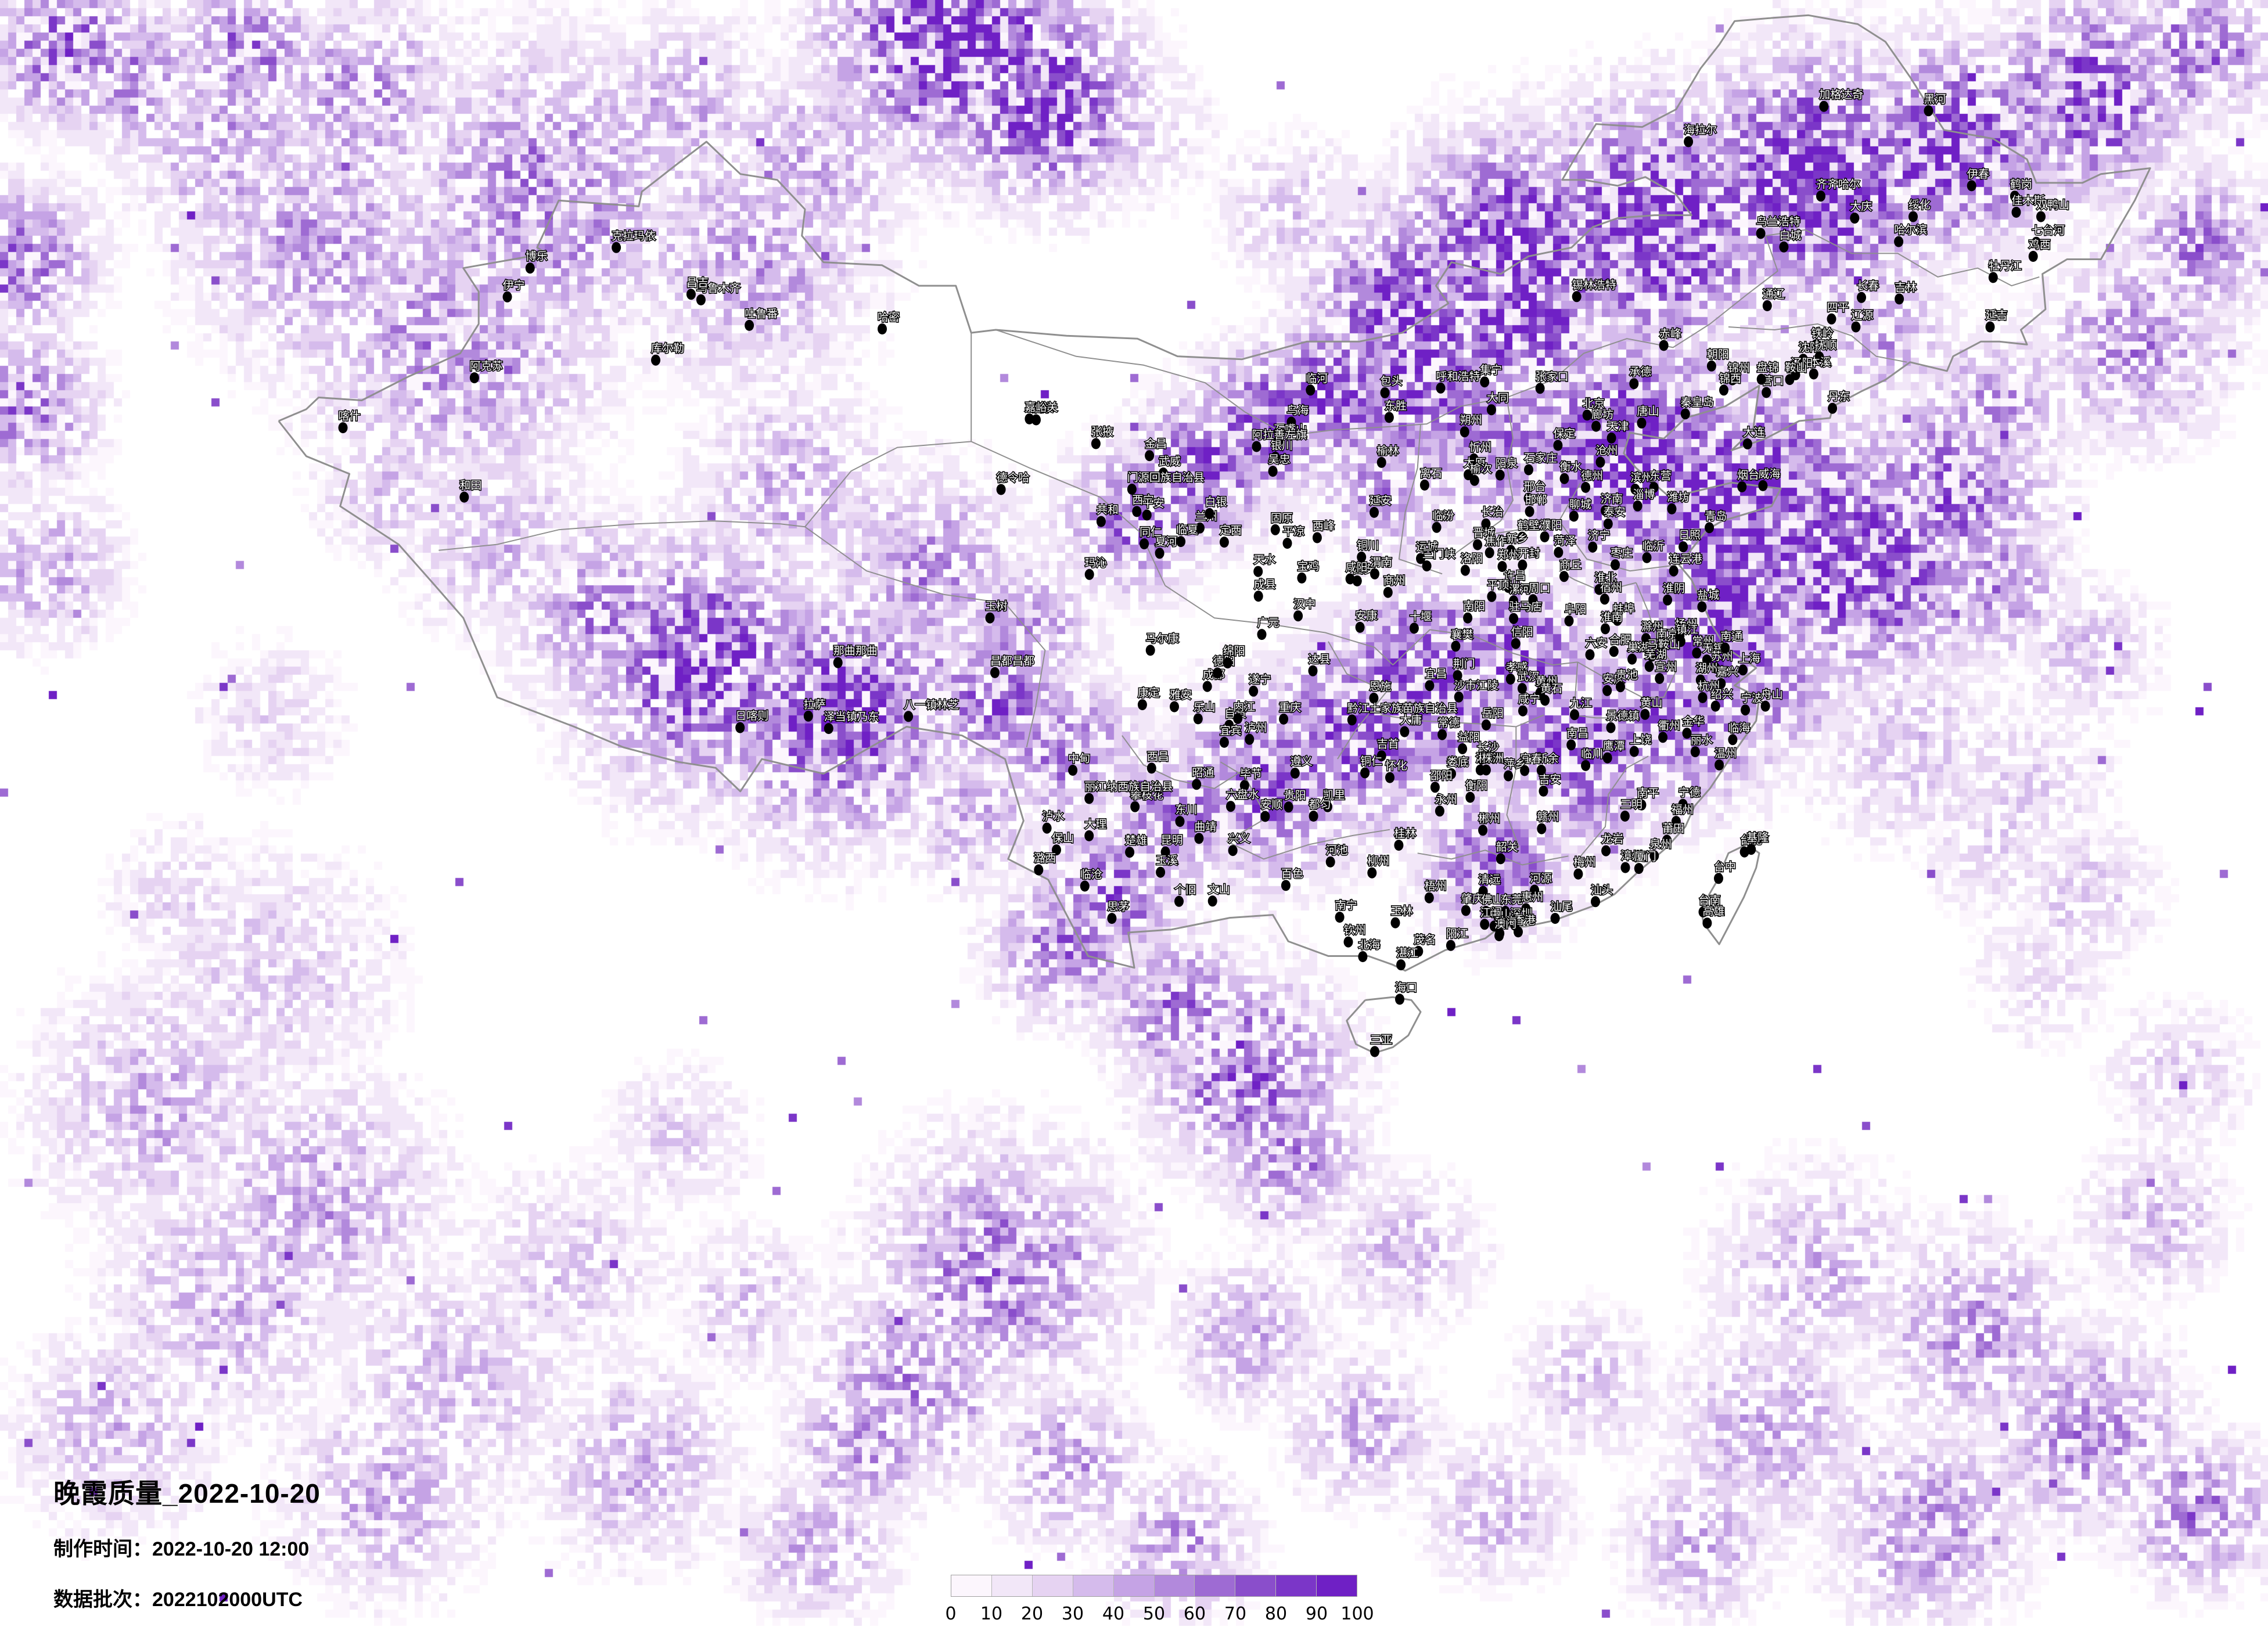  Describe the element at coordinates (1388, 745) in the screenshot. I see `city-label: 吉首` at that location.